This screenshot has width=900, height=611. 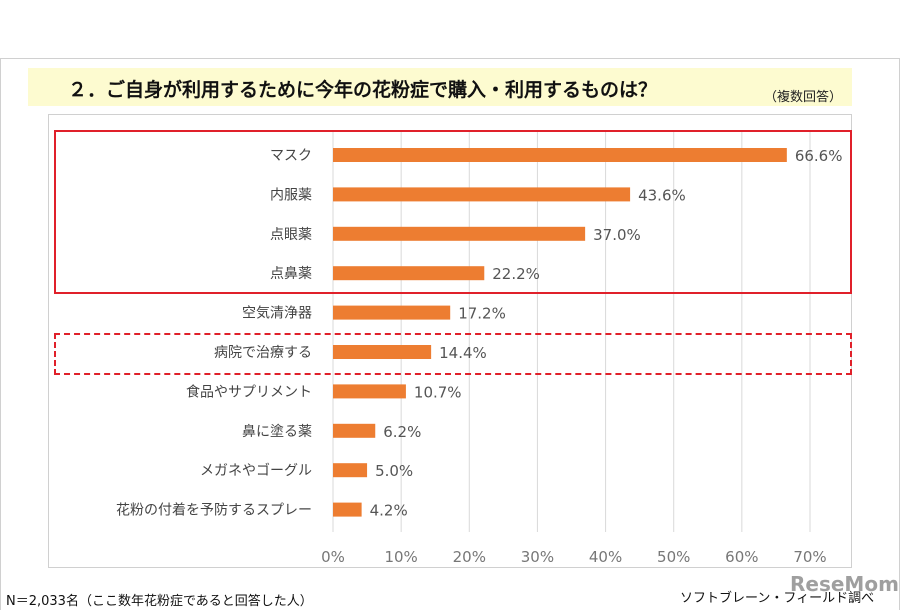 I want to click on sample-size-note: N＝2,033名（ここ数年花粉症であると回答した人）, so click(x=159, y=601).